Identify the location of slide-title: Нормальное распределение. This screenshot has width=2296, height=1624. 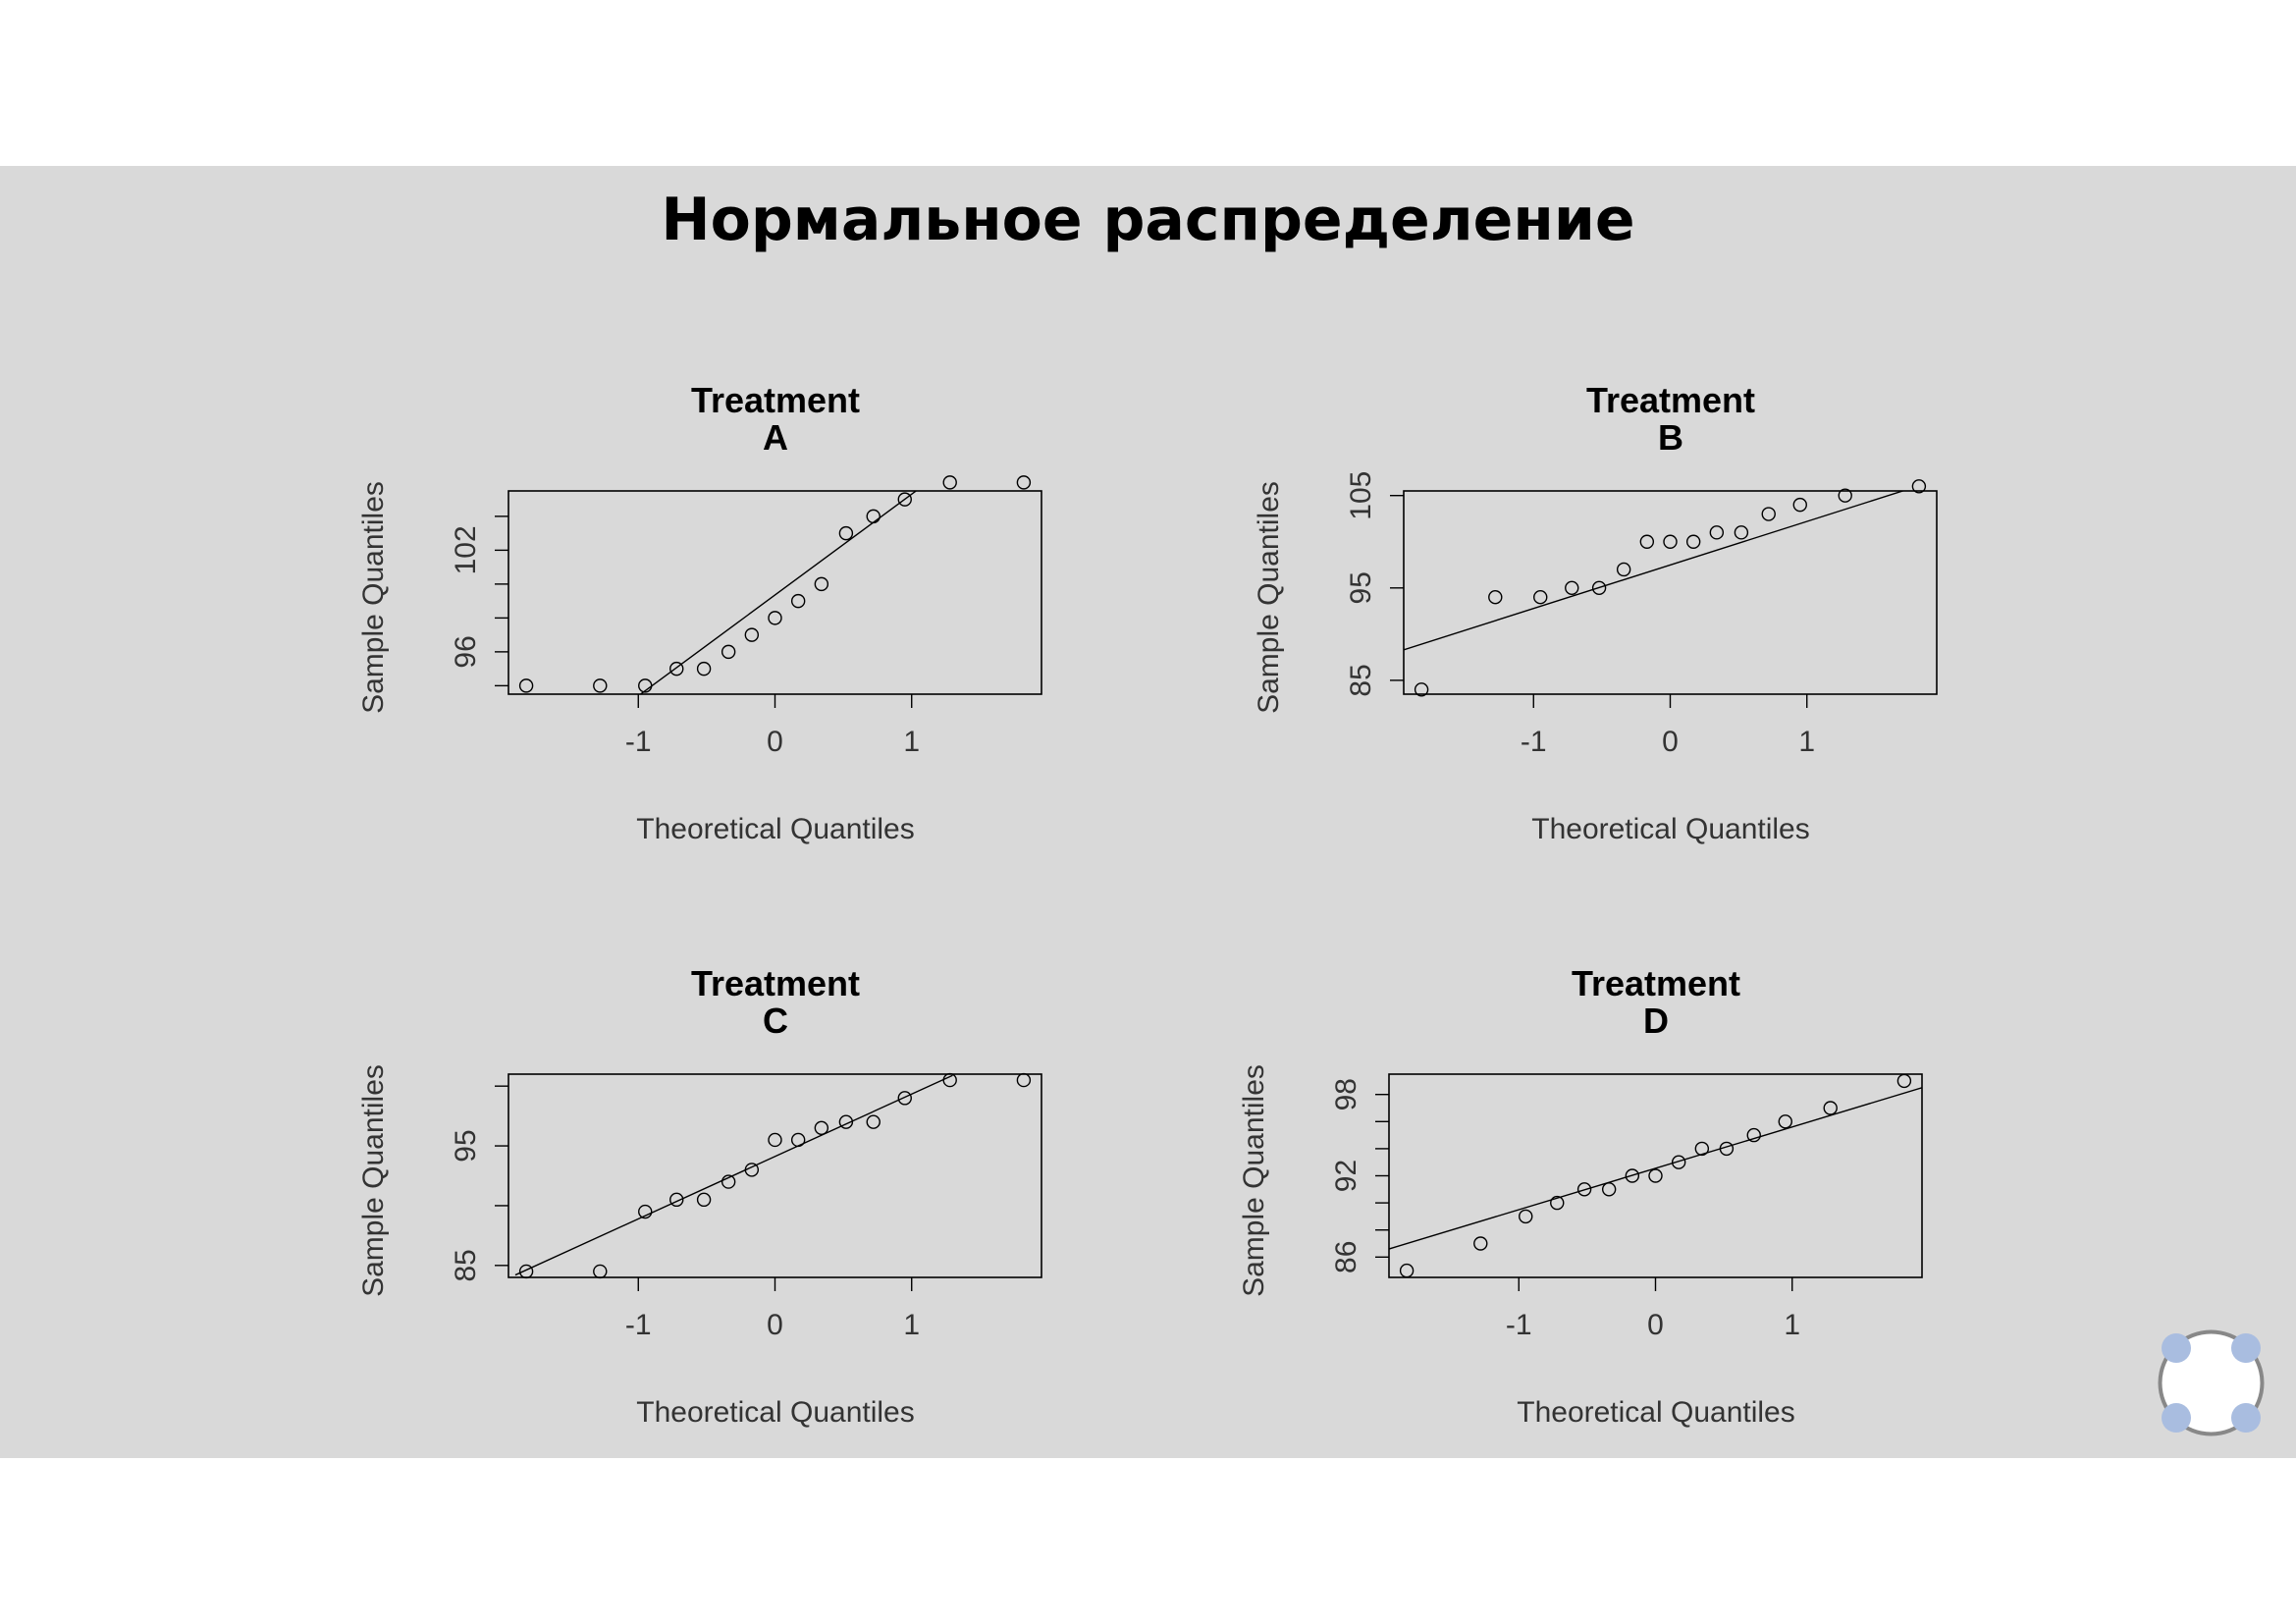
(1148, 220).